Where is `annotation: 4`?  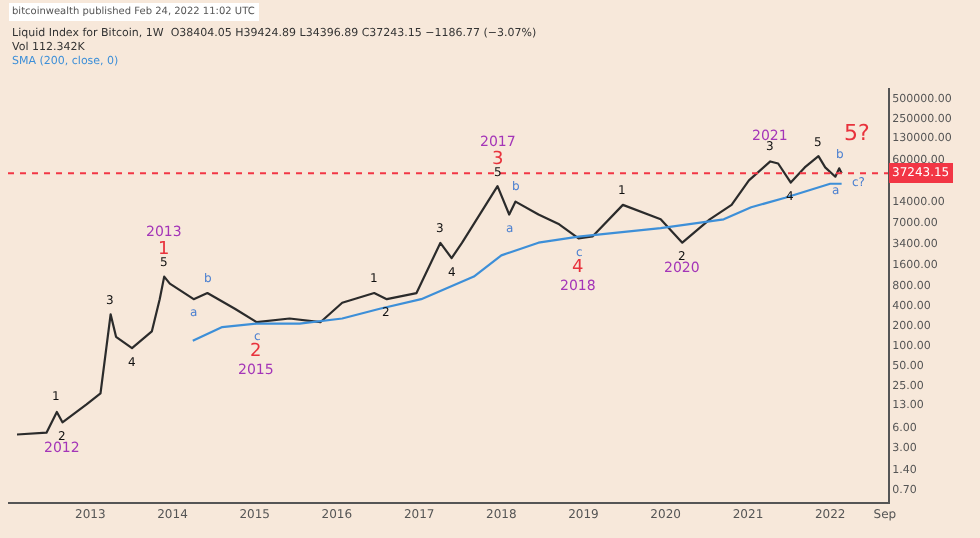
annotation: 4 is located at coordinates (578, 268).